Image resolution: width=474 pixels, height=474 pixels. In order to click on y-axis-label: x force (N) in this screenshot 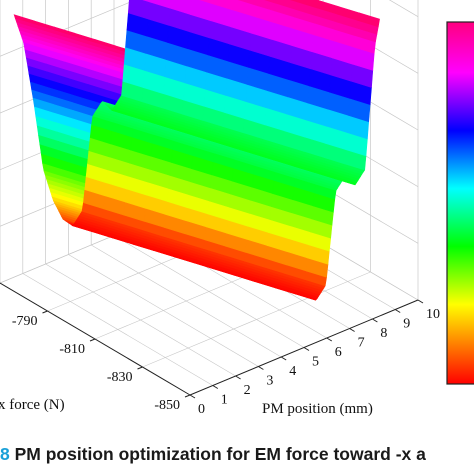, I will do `click(32, 405)`.